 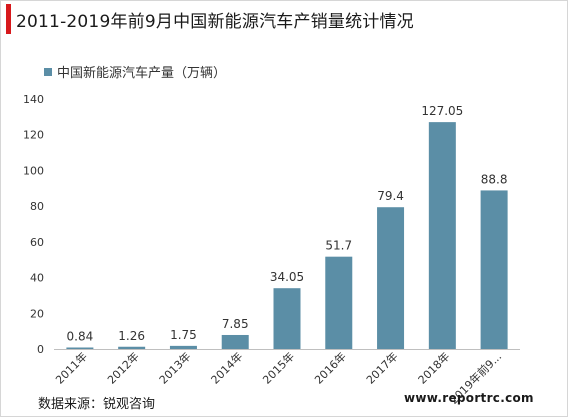 I want to click on watermark: www.reportrc.com, so click(x=469, y=398).